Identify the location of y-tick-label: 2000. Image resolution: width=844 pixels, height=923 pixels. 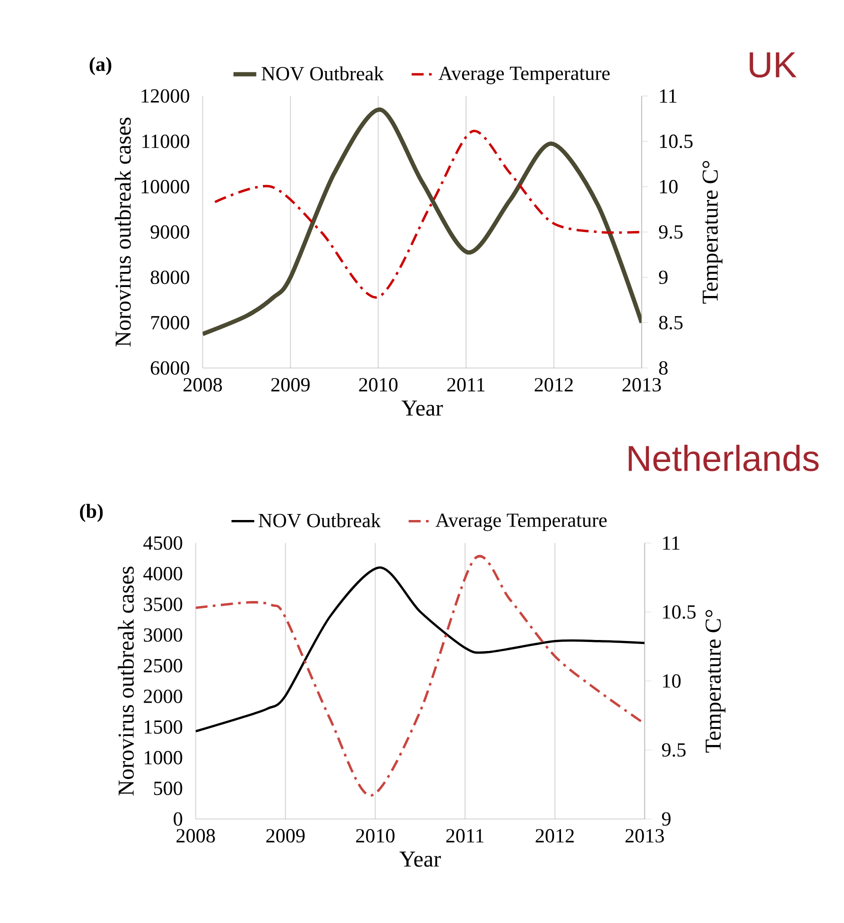
(163, 697).